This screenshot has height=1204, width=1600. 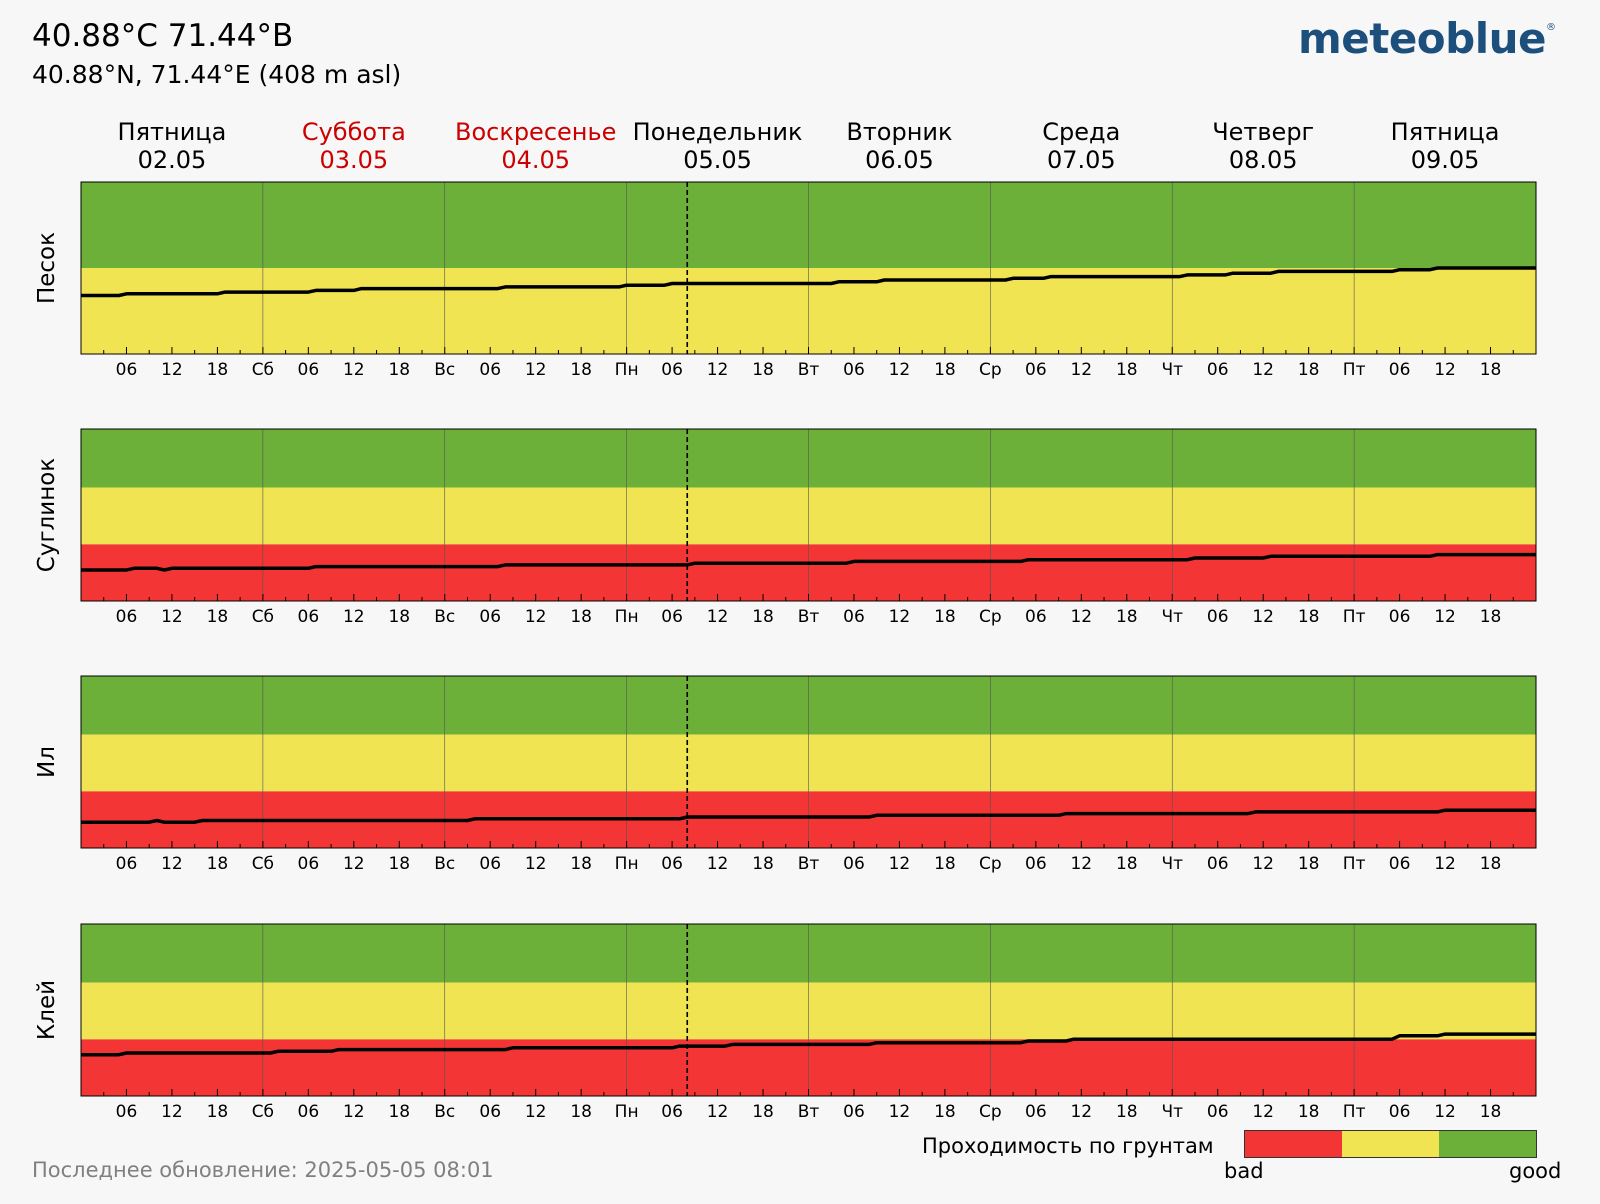 I want to click on x-tick-label: Ср, so click(x=990, y=1112).